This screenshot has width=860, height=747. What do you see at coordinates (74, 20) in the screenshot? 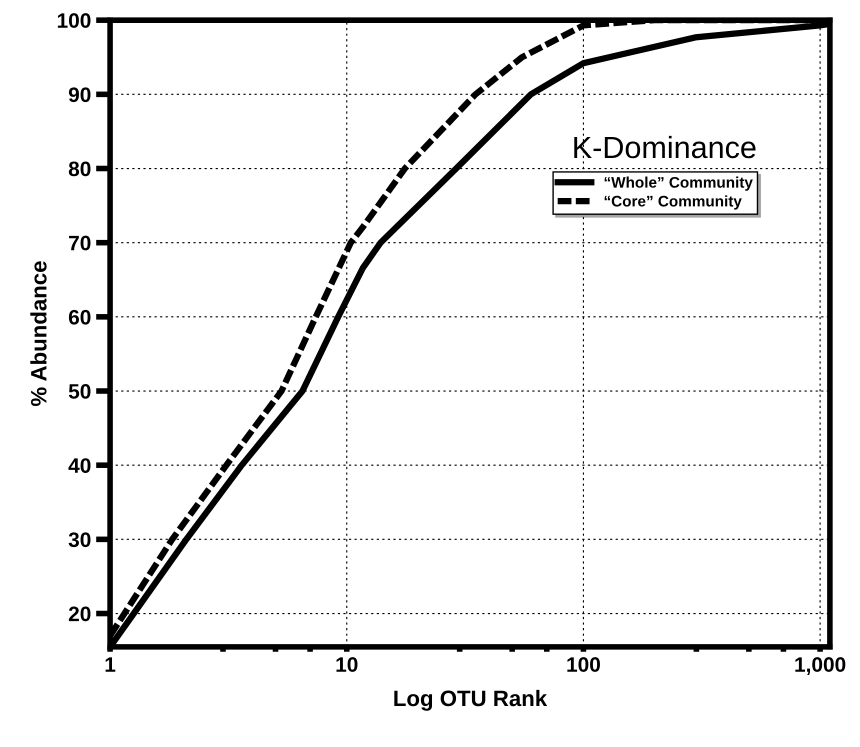
I see `y-tick-label: 100` at bounding box center [74, 20].